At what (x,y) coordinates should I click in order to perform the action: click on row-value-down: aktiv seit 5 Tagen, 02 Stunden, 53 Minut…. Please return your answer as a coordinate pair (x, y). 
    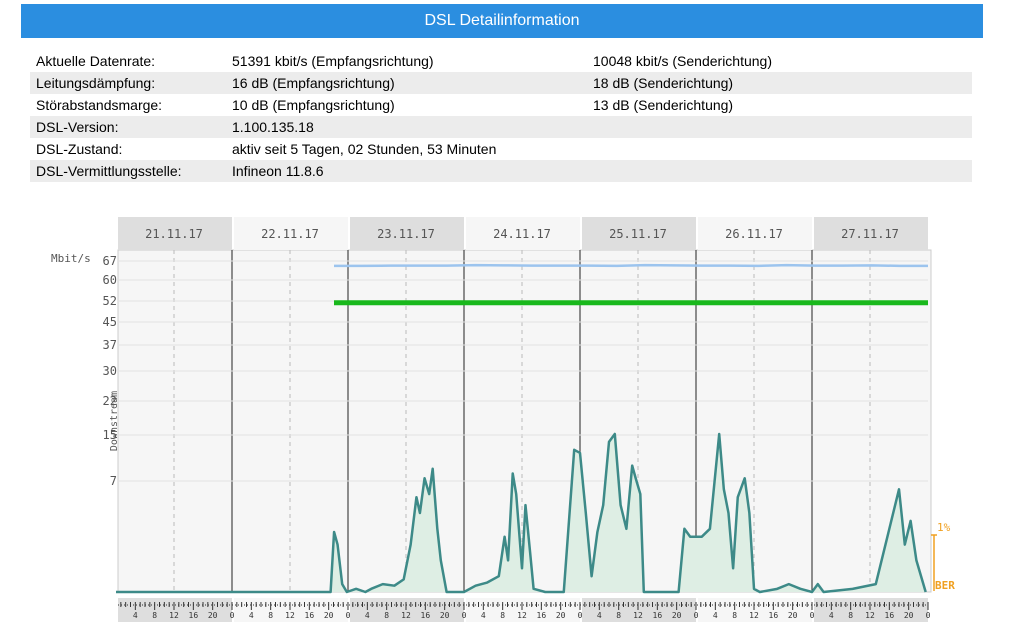
    Looking at the image, I should click on (364, 149).